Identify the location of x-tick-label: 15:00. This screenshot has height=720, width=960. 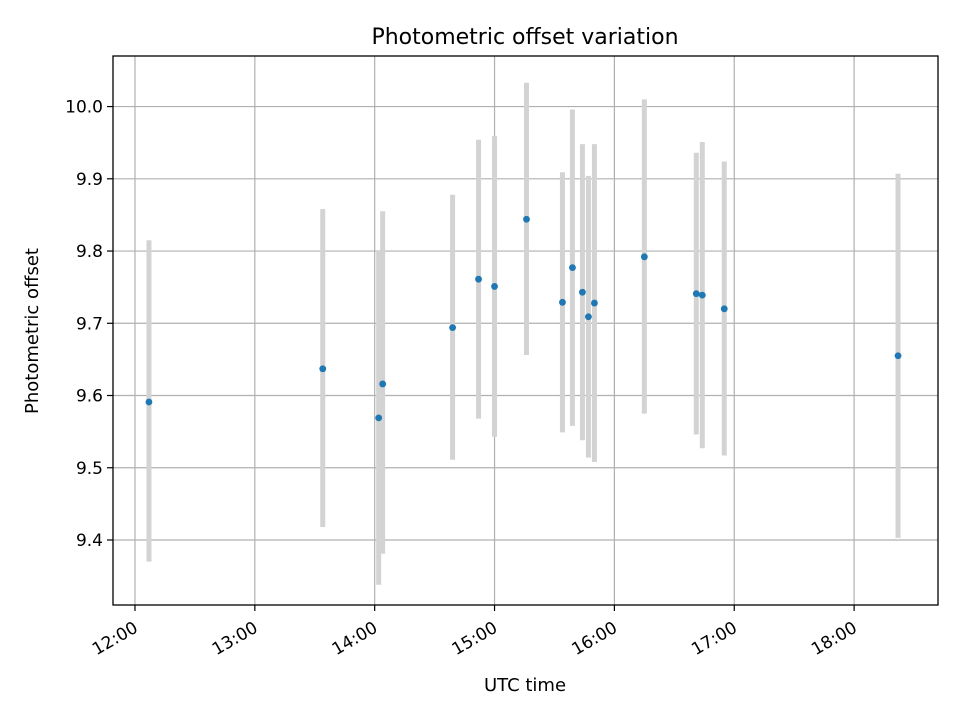
(475, 639).